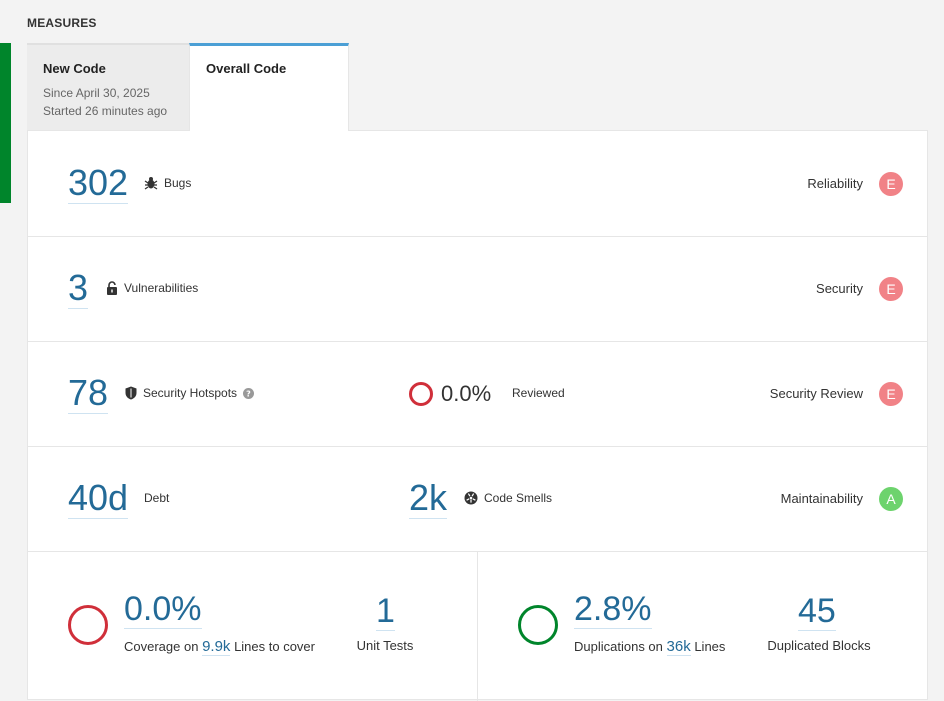  I want to click on help-icon: ?, so click(249, 393).